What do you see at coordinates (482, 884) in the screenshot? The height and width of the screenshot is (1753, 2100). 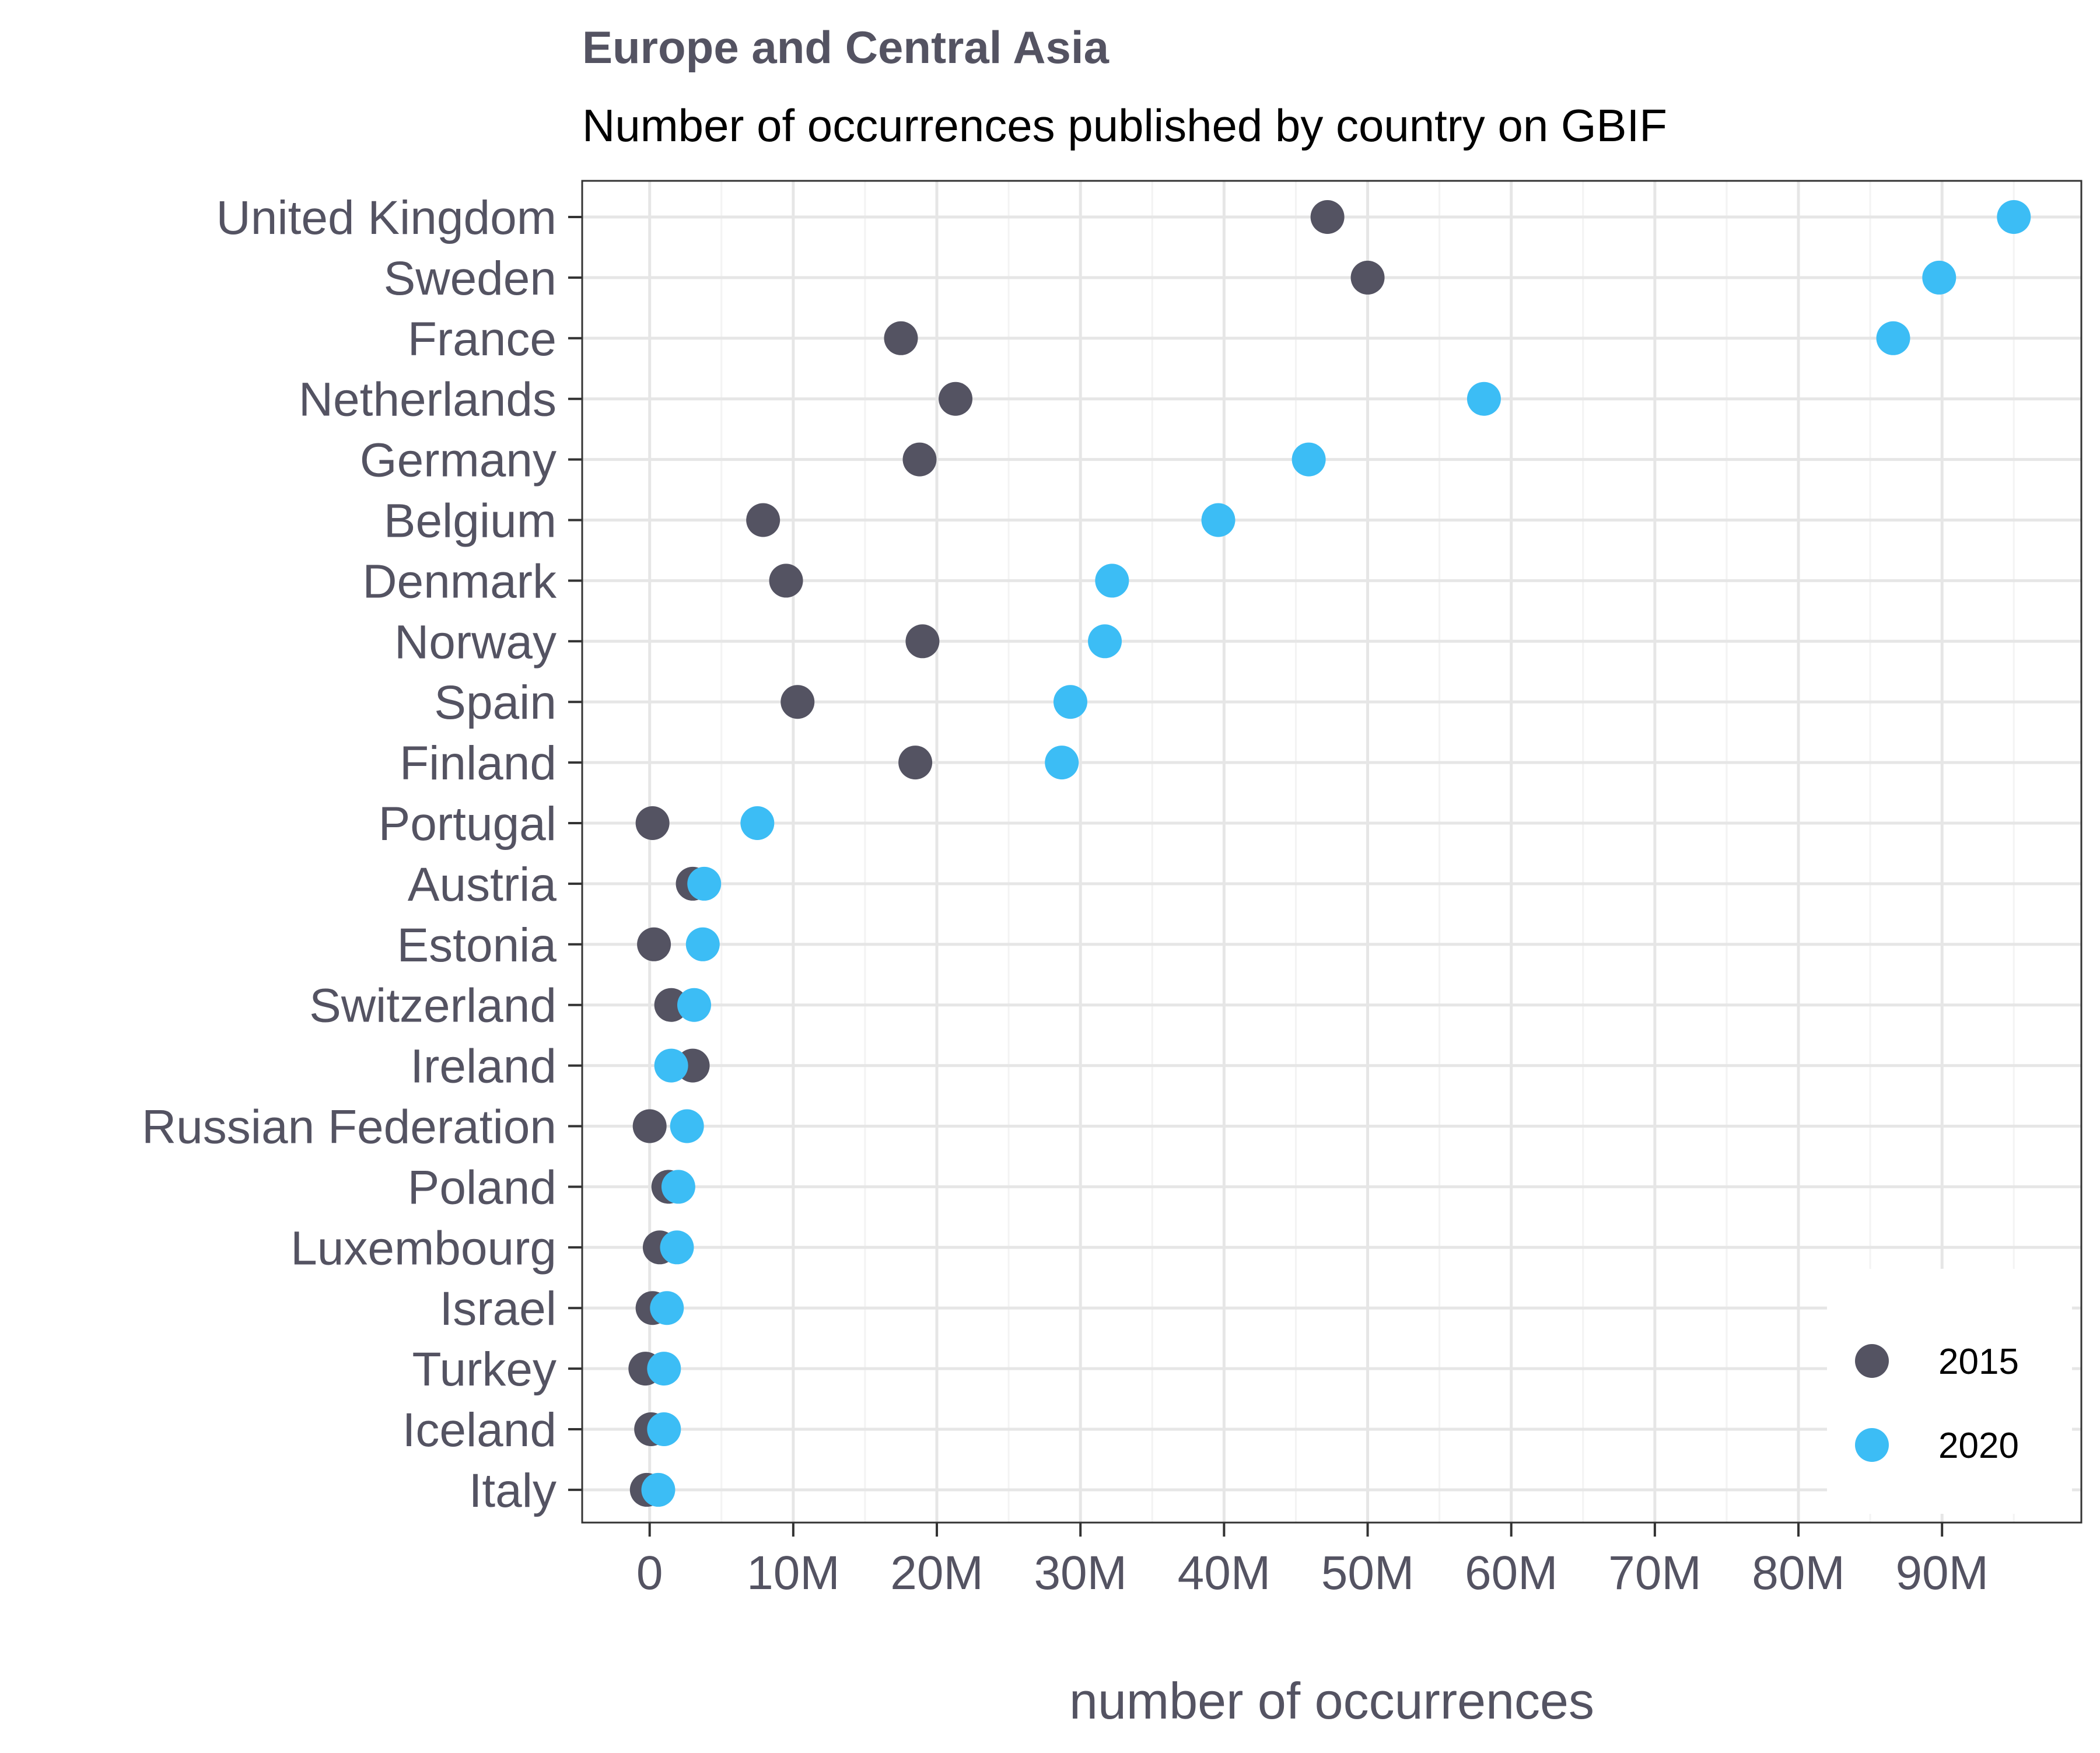 I see `y-tick-label: Austria` at bounding box center [482, 884].